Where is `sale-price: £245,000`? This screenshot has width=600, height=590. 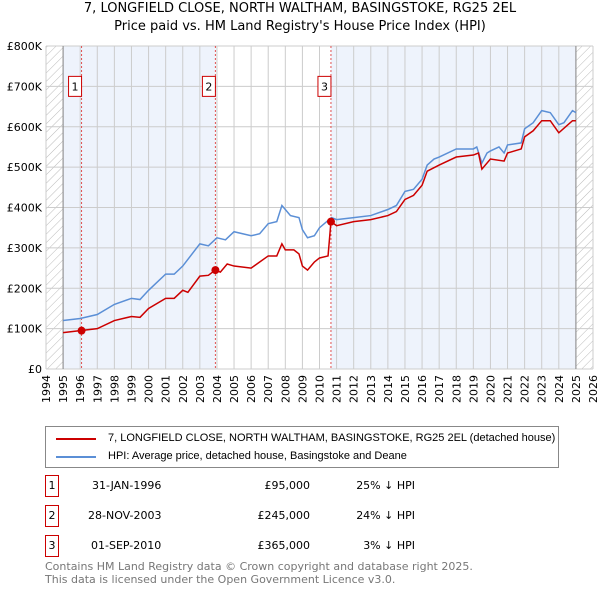
sale-price: £245,000 is located at coordinates (284, 515).